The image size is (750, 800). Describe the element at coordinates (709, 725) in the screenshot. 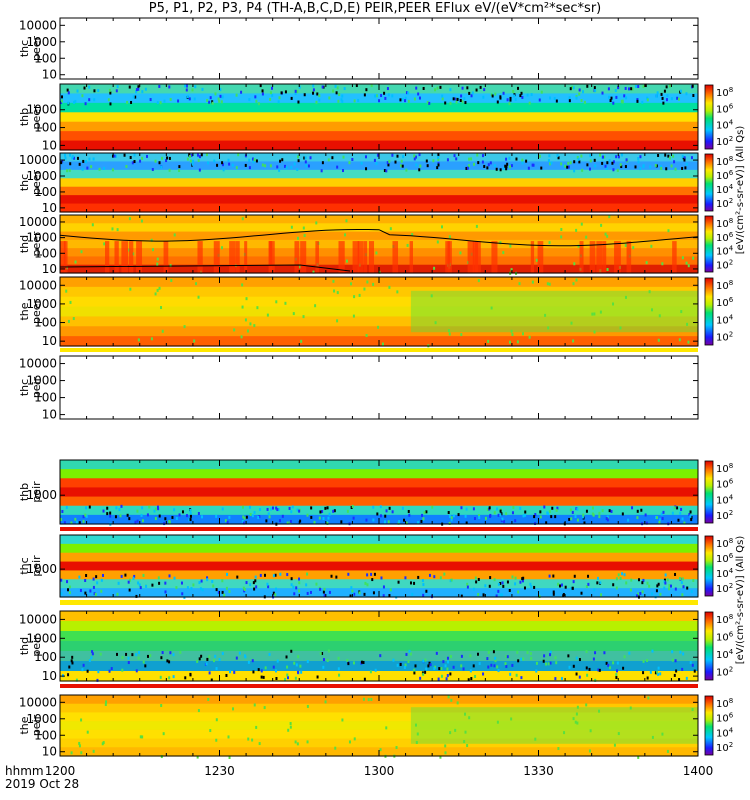

I see `colorbar` at that location.